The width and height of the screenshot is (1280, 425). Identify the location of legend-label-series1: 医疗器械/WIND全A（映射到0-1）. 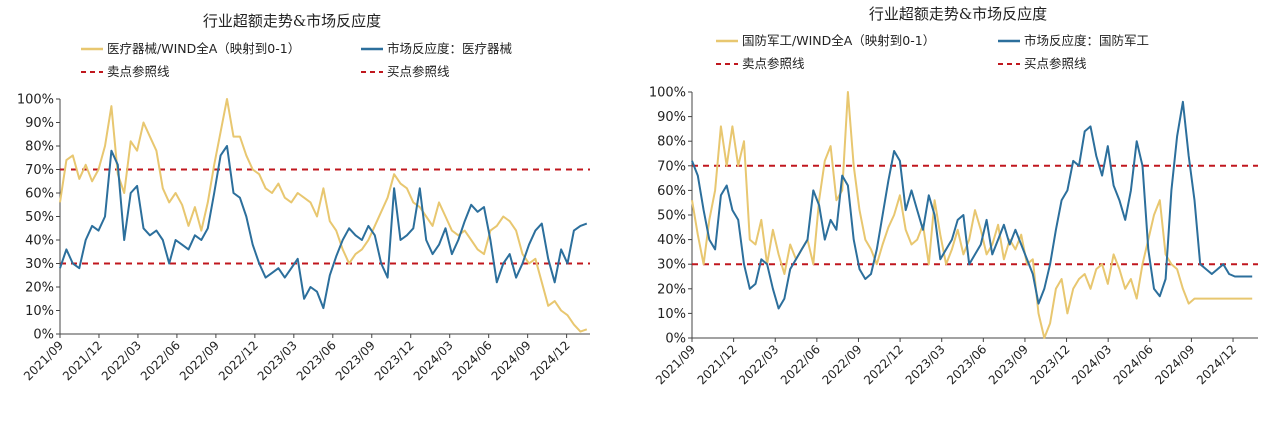
(203, 48).